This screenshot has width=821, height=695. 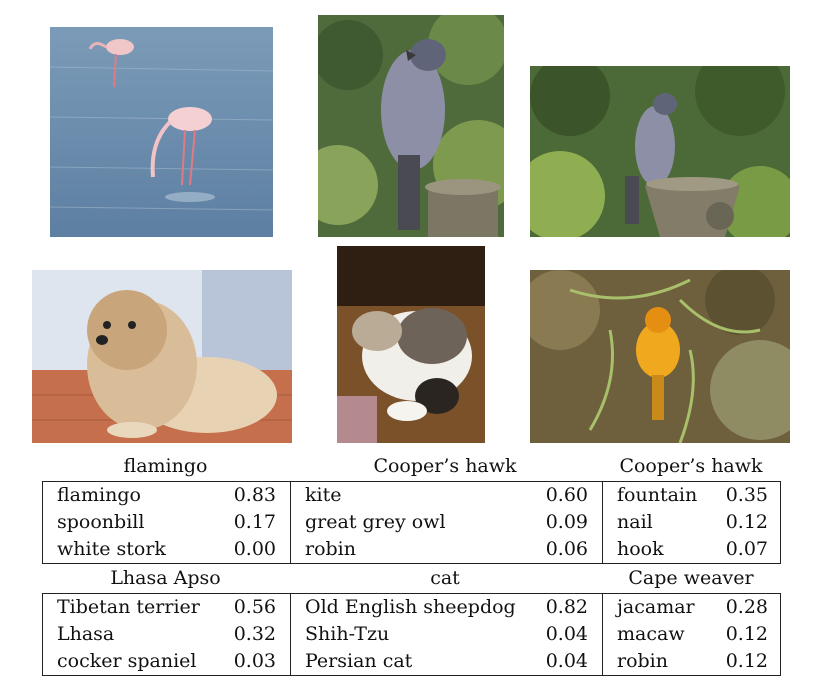 I want to click on prediction-row: Shih-Tzu 0.04, so click(x=446, y=634).